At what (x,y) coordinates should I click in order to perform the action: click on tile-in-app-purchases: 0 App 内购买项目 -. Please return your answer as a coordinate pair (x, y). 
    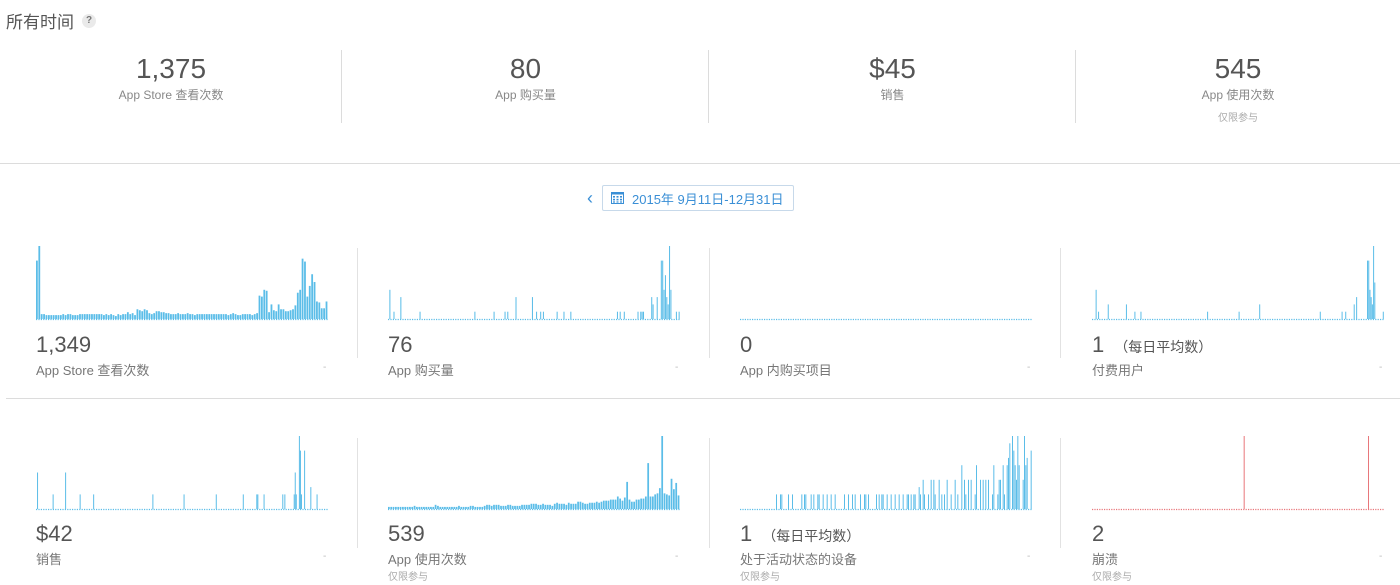
    Looking at the image, I should click on (890, 319).